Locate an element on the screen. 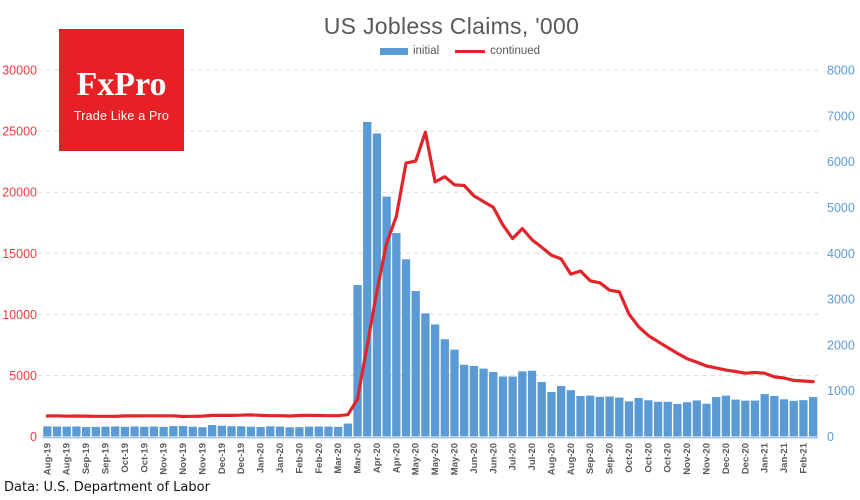 The height and width of the screenshot is (500, 860). fxpro-logo-tagline: Trade Like a Pro is located at coordinates (121, 115).